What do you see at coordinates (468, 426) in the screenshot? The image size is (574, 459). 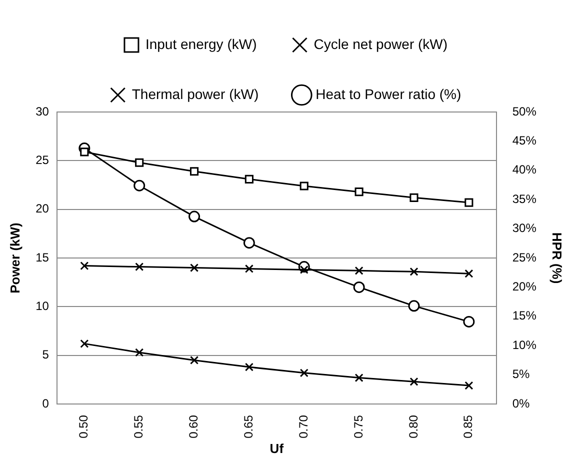 I see `x-tick-label: 0.85` at bounding box center [468, 426].